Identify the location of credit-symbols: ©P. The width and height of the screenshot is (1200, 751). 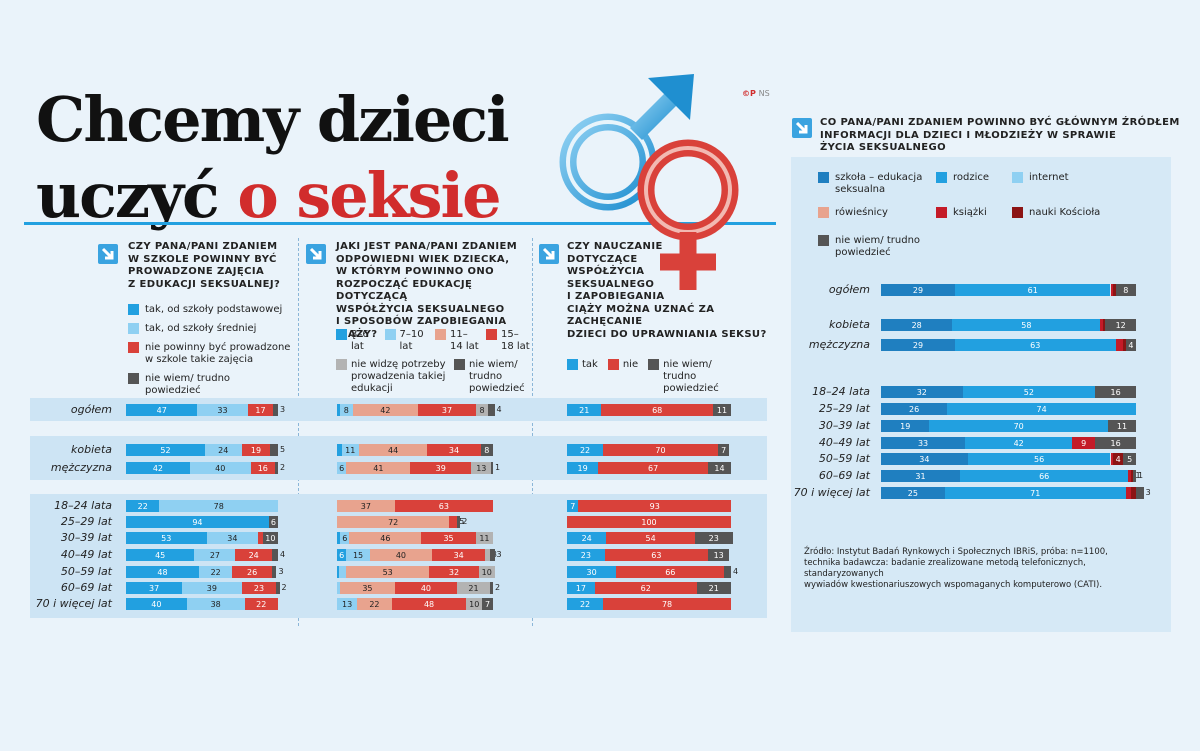
(749, 93).